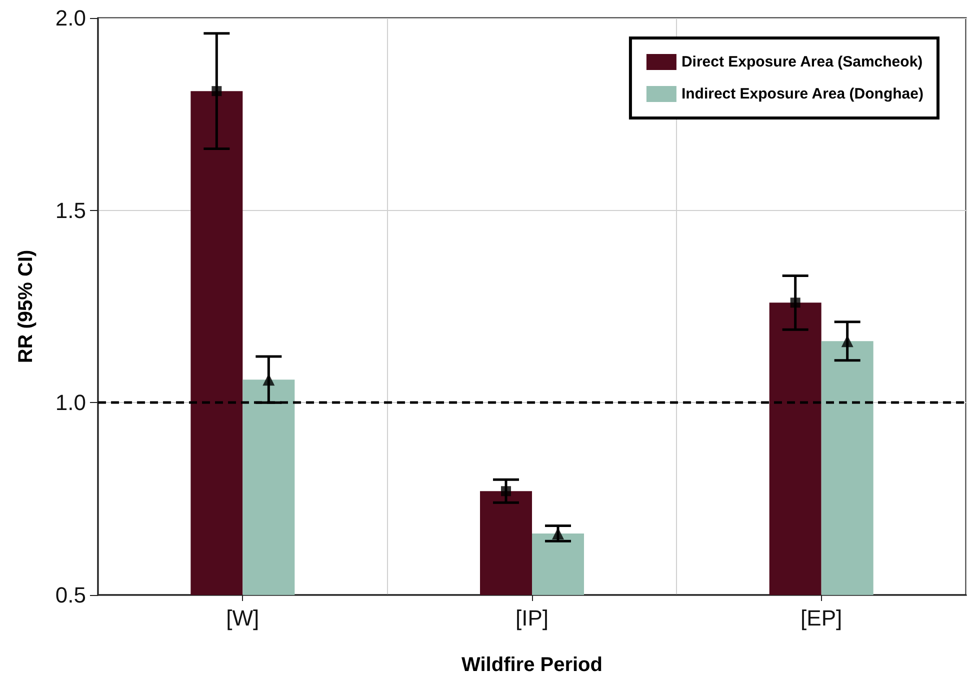 This screenshot has width=968, height=687. Describe the element at coordinates (532, 618) in the screenshot. I see `x-tick-label: [IP]` at that location.